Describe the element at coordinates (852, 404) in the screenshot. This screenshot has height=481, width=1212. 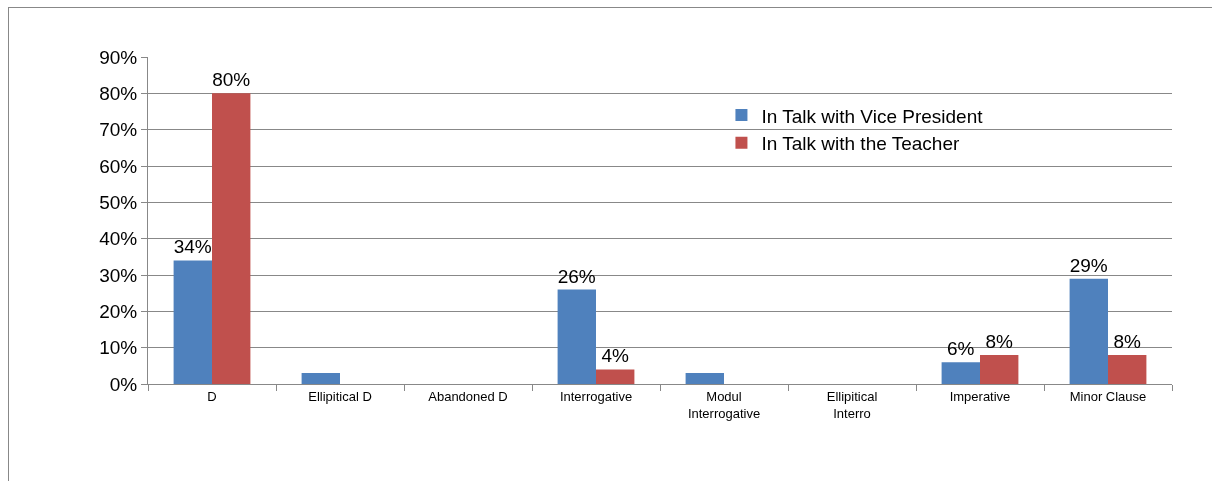
I see `x-tick-label: Ellipitical Interro` at that location.